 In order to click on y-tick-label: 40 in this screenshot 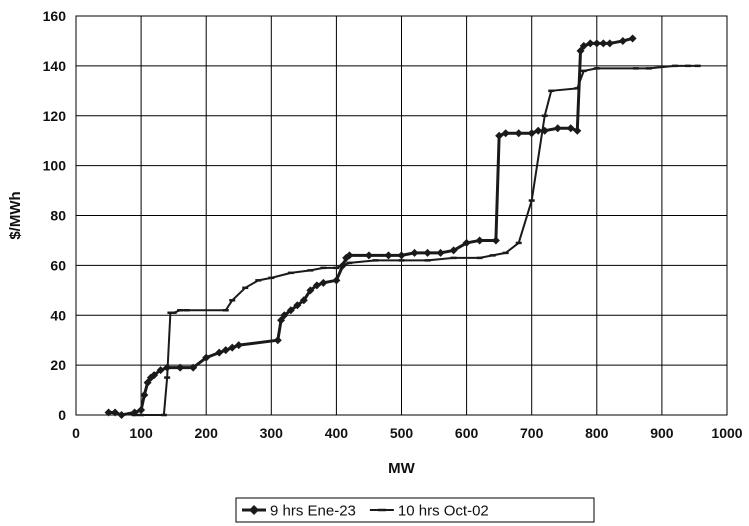, I will do `click(58, 315)`.